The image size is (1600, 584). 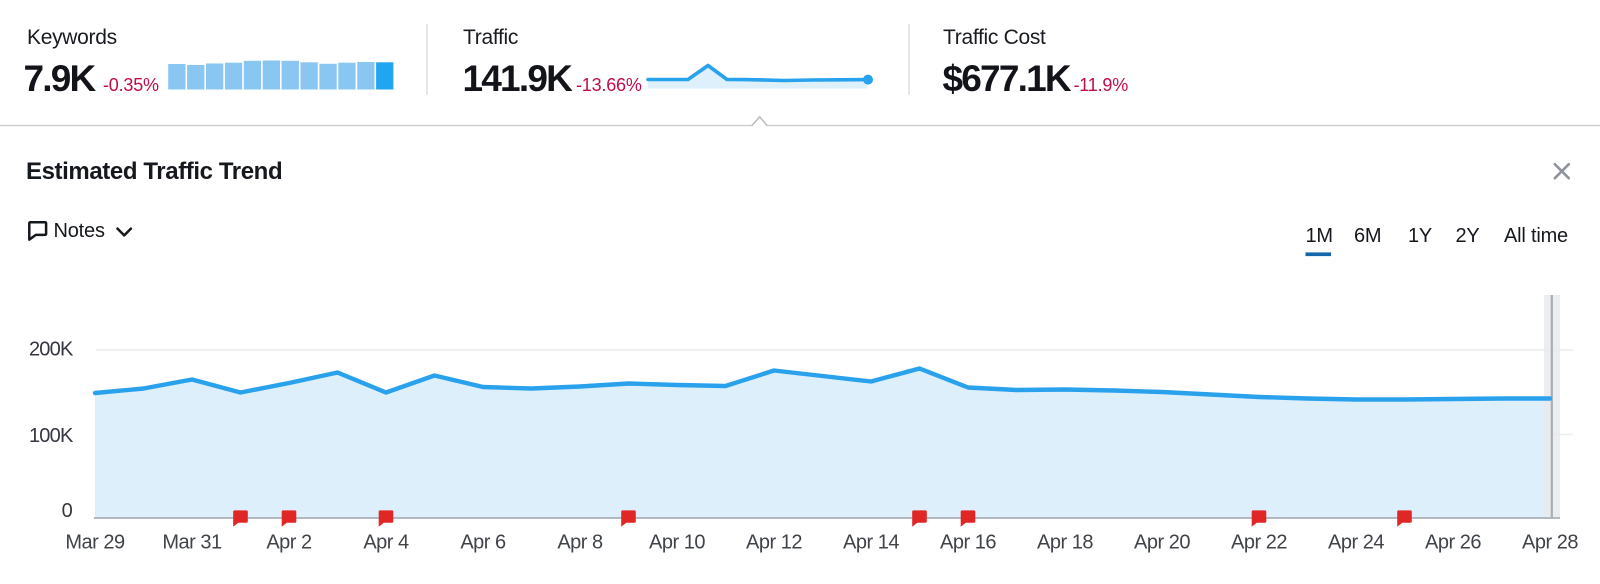 What do you see at coordinates (67, 511) in the screenshot?
I see `svg-text: 0` at bounding box center [67, 511].